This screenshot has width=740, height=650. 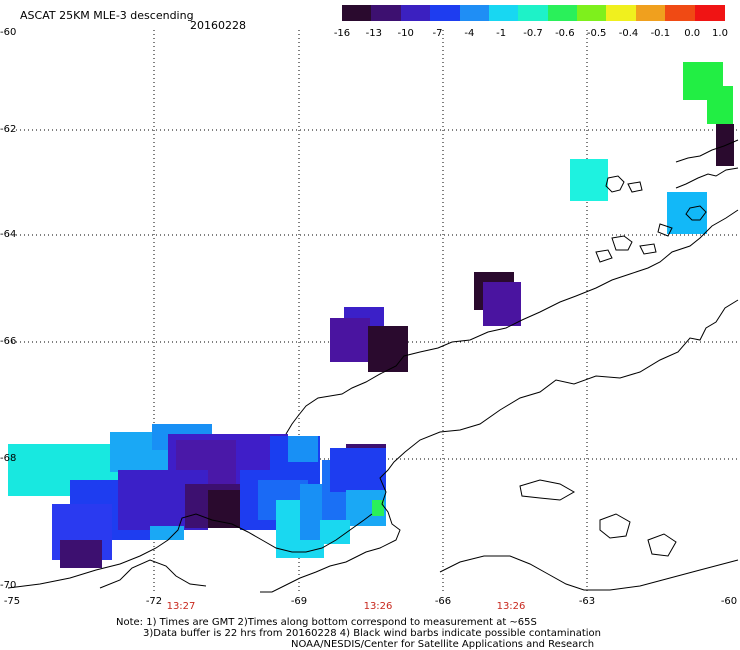 I want to click on lon-label-69: -69, so click(x=299, y=601).